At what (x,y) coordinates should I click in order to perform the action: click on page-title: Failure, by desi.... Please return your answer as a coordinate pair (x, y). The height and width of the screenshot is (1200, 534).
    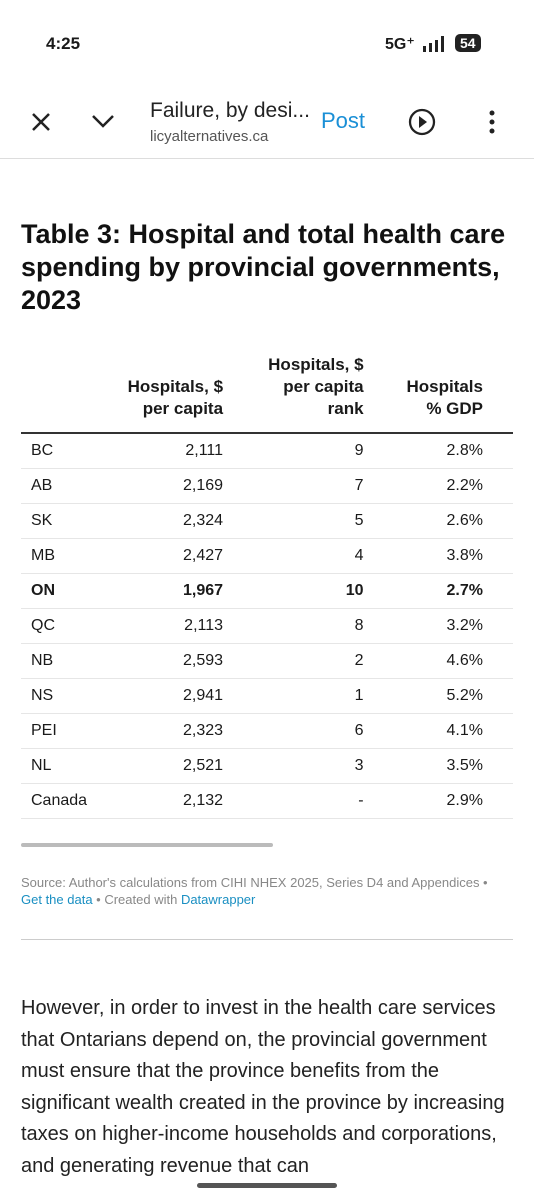
    Looking at the image, I should click on (230, 110).